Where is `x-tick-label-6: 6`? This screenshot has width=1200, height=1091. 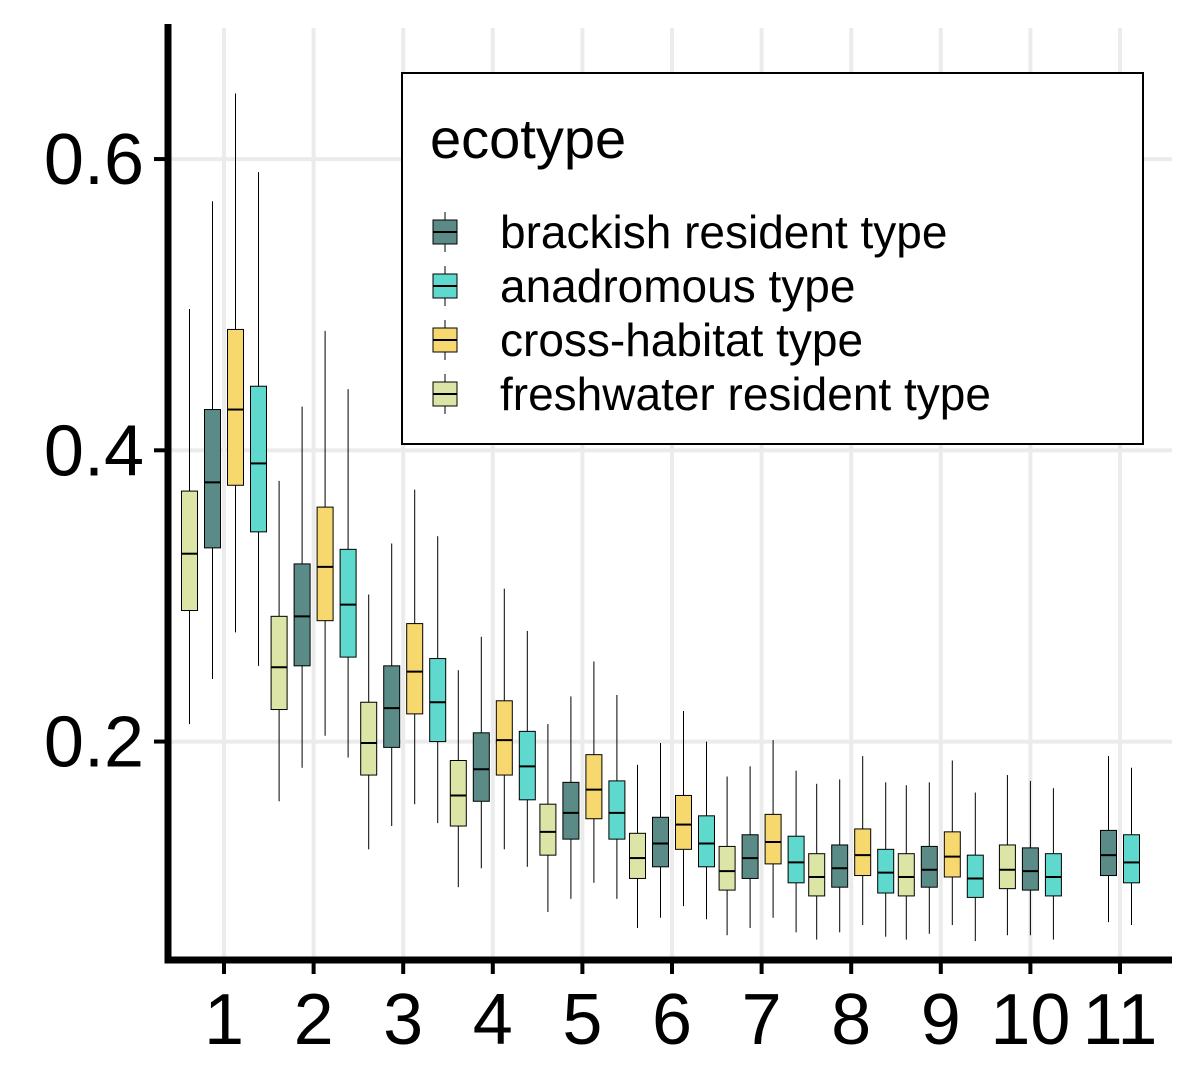 x-tick-label-6: 6 is located at coordinates (672, 1020).